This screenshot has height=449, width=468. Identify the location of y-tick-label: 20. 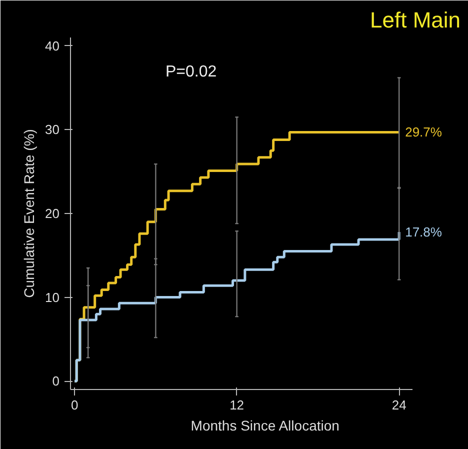
(52, 213).